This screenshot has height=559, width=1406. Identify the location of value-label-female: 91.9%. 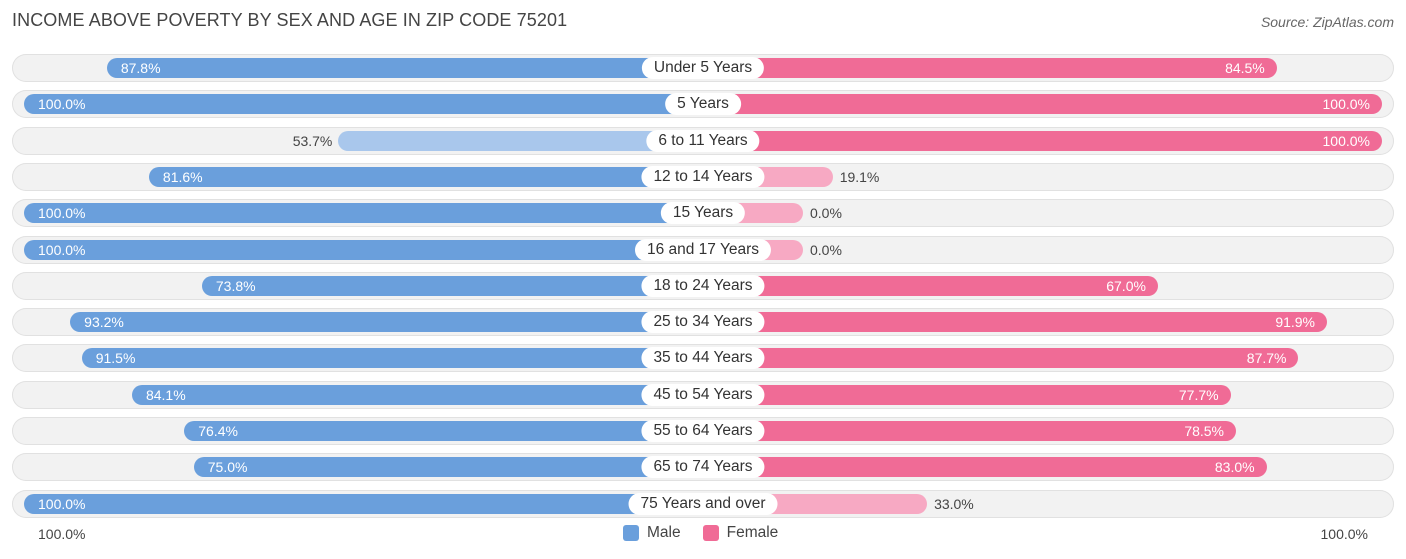
(1295, 322).